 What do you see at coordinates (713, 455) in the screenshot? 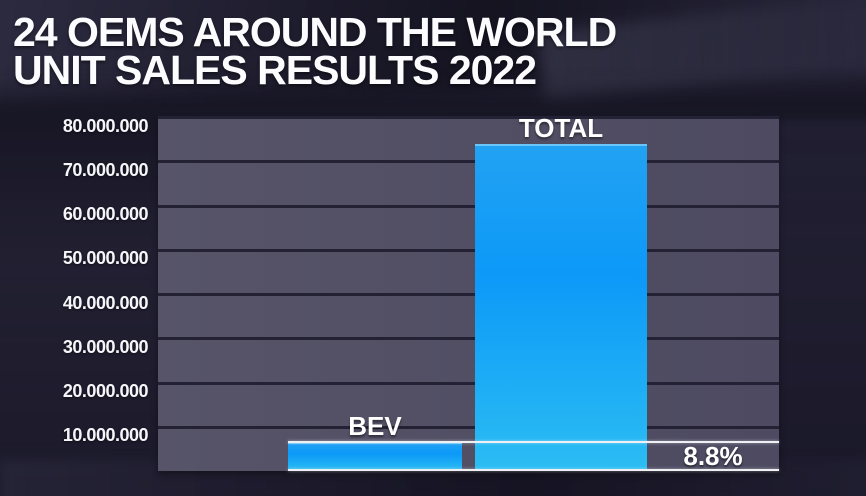
I see `bev-share-annotation: 8.8%` at bounding box center [713, 455].